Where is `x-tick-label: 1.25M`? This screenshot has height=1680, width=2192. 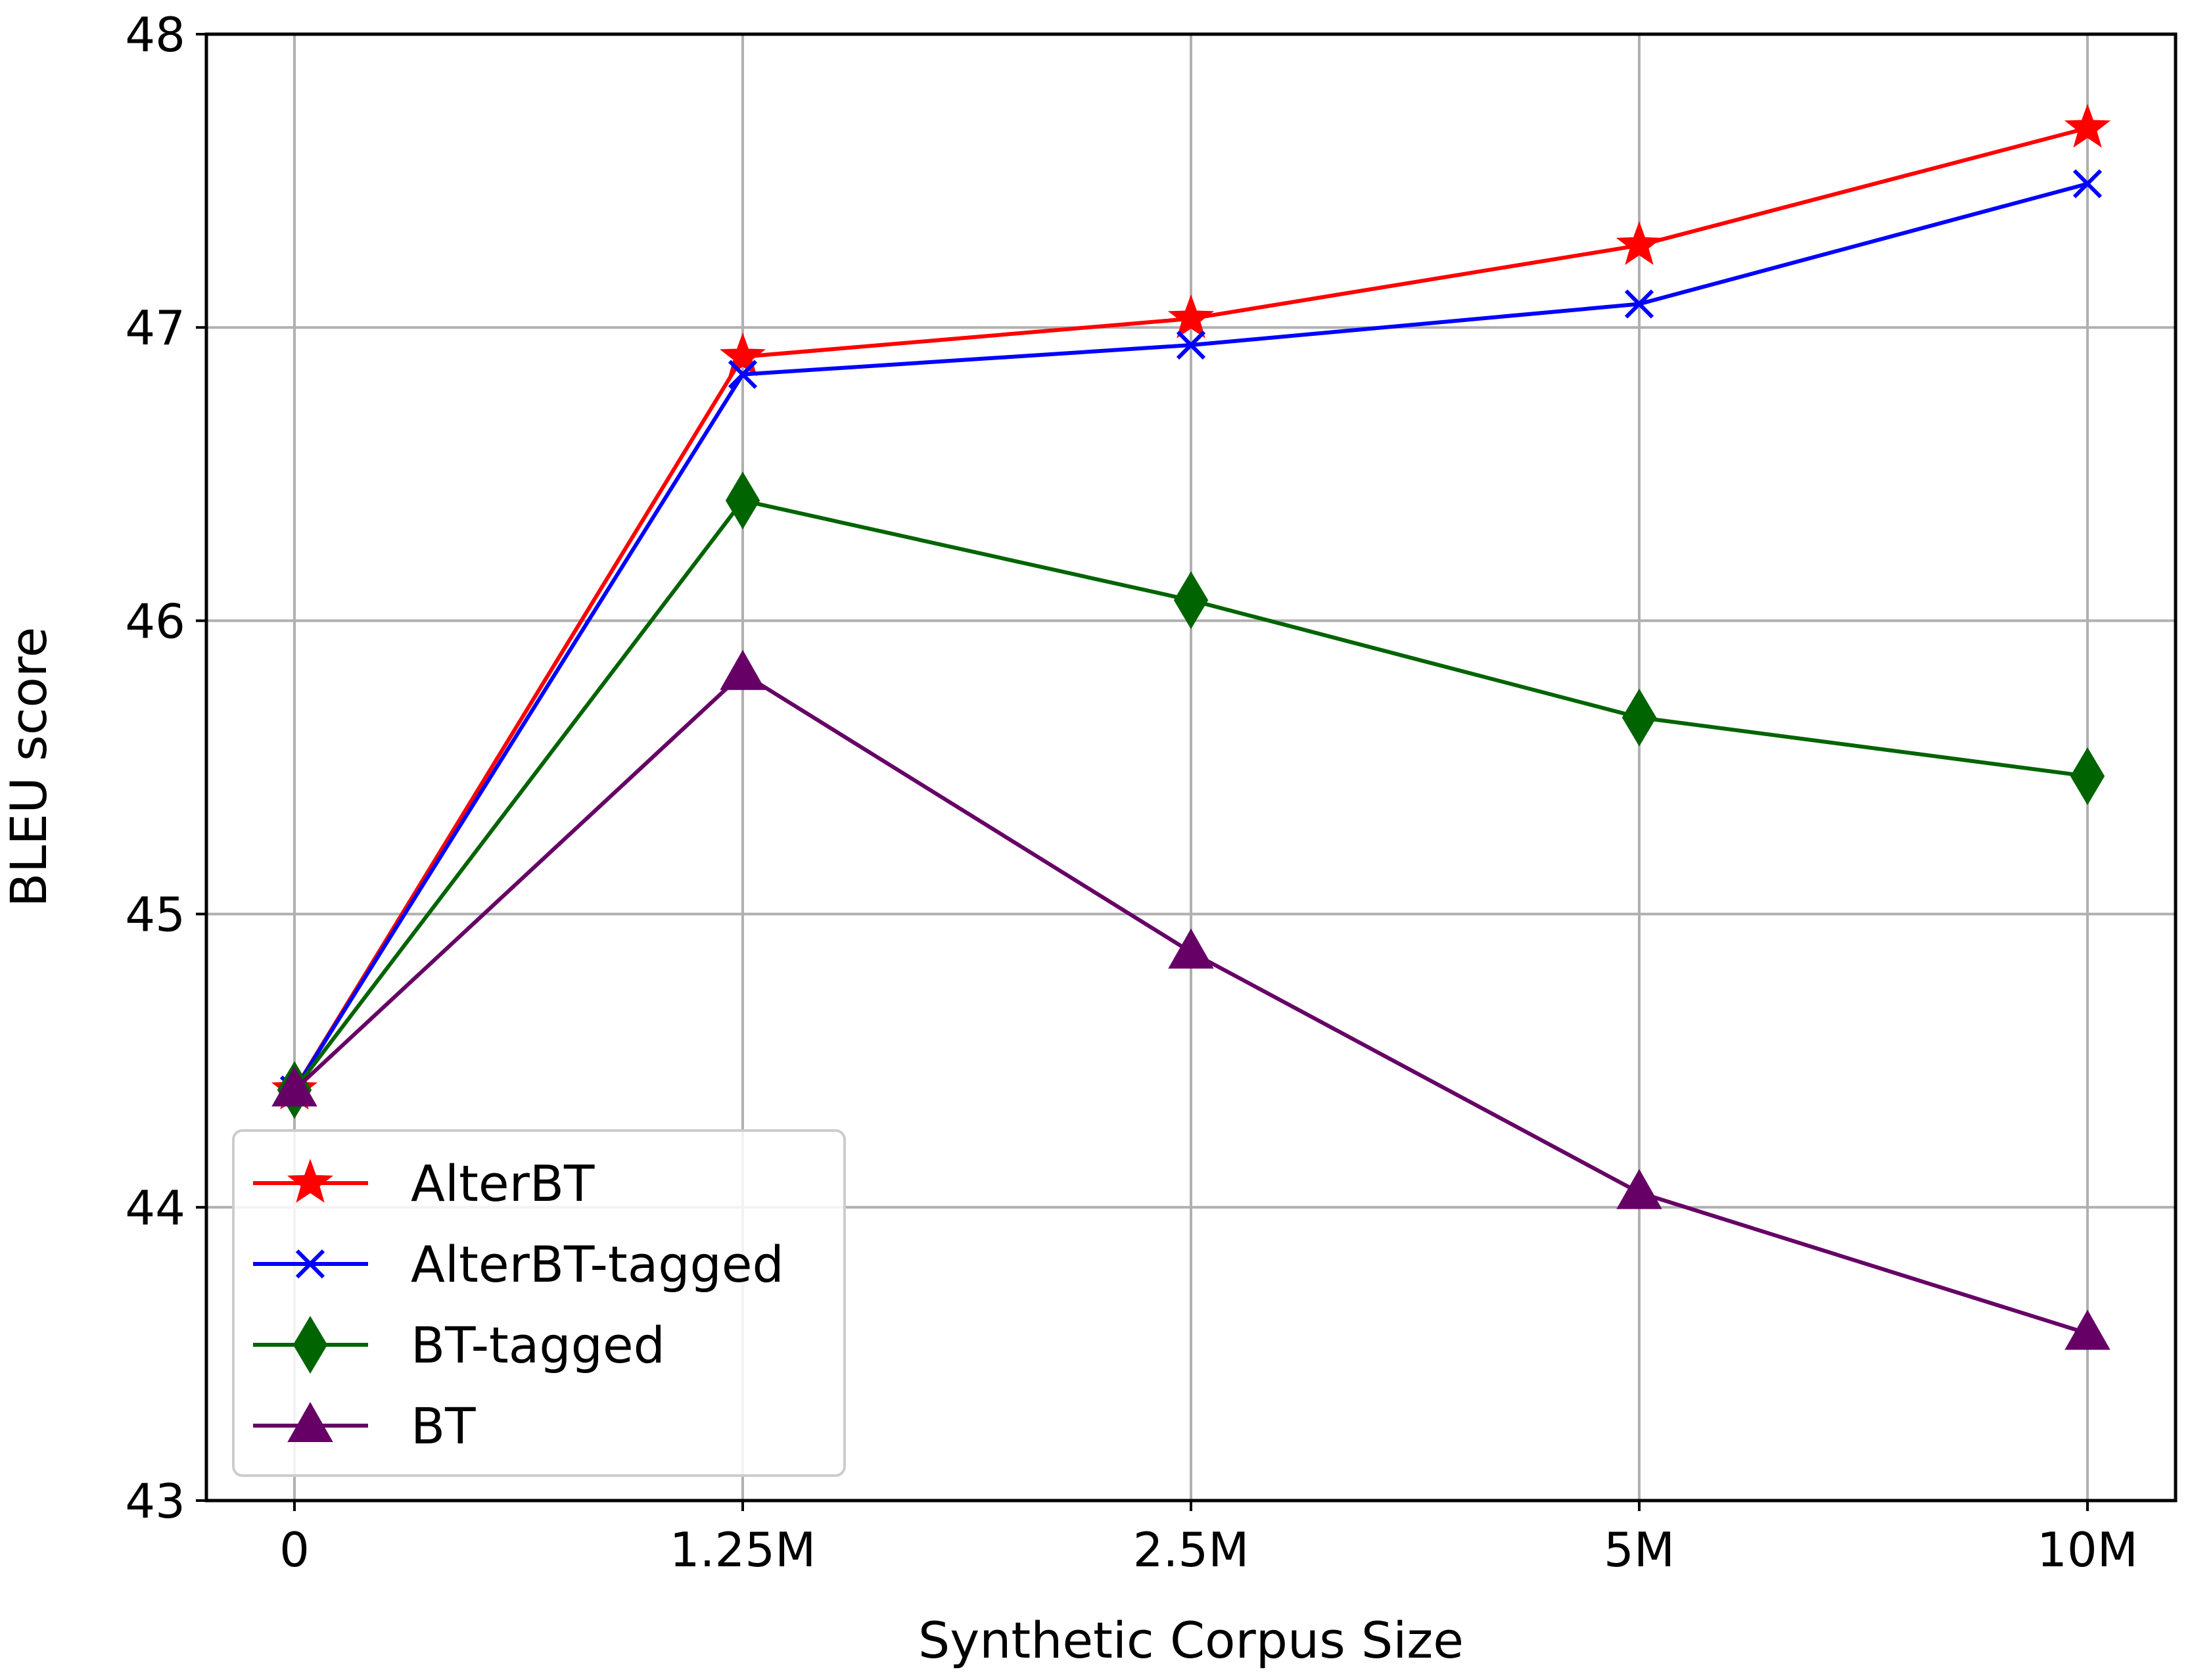 x-tick-label: 1.25M is located at coordinates (743, 1549).